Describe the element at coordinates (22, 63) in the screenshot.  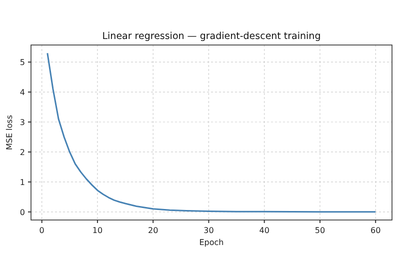
I see `y-tick-label: 5` at that location.